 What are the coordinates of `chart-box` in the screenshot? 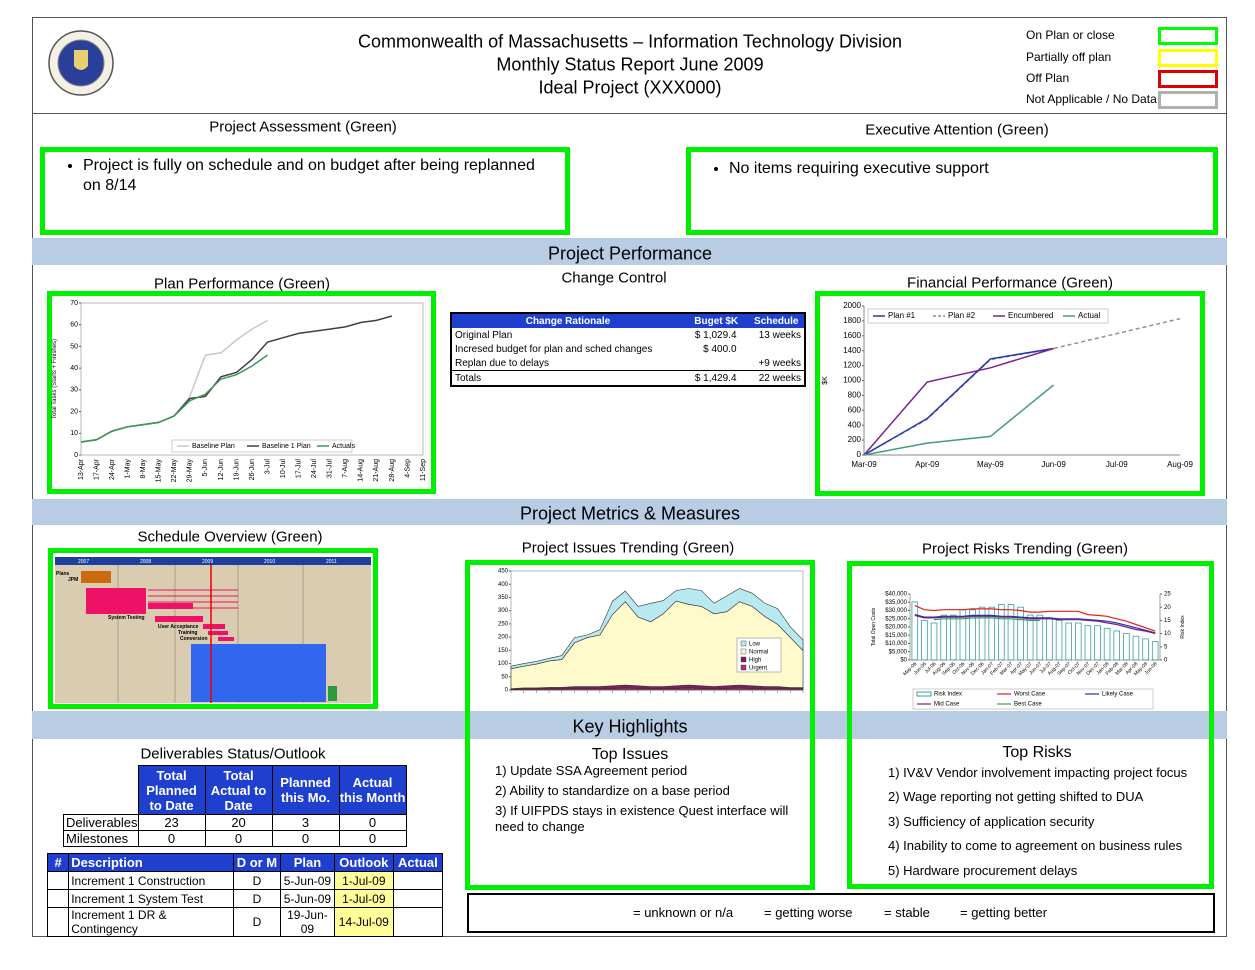 It's located at (241, 392).